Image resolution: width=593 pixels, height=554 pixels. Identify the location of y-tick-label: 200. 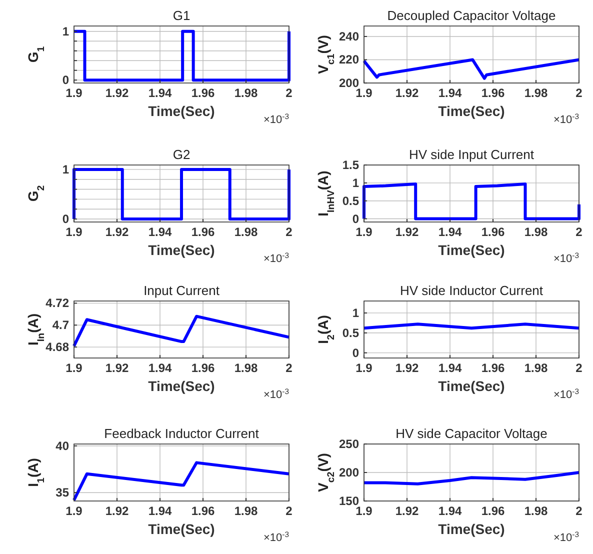
(349, 473).